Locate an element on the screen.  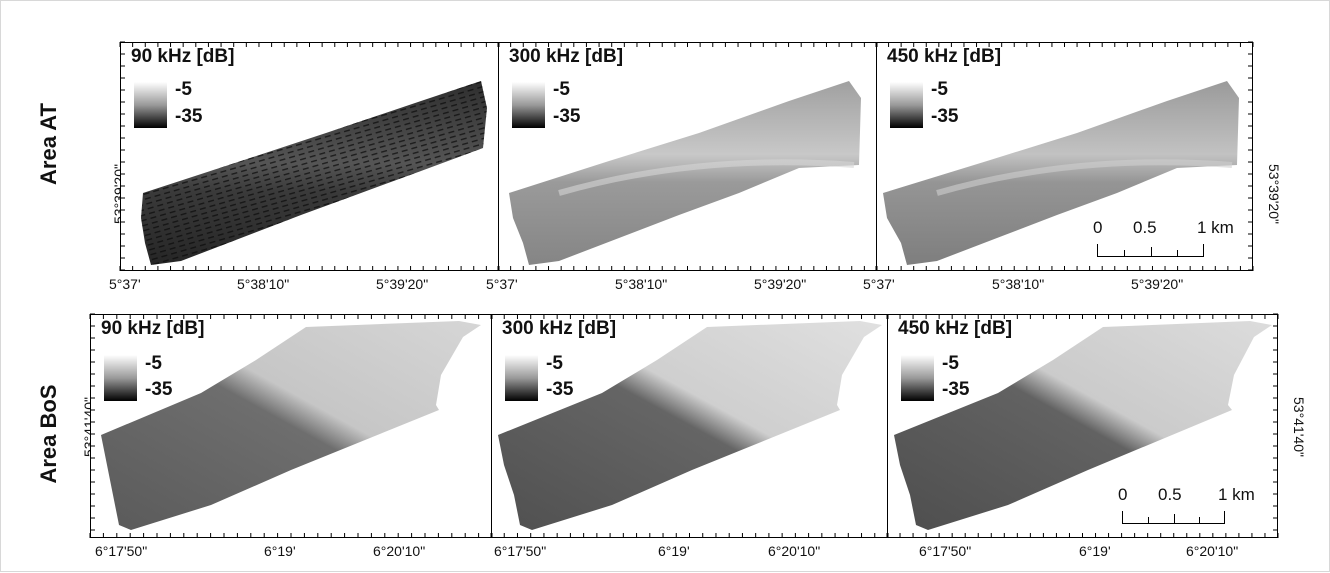
map-panel-bos-450khz: 450 kHz [dB] -5 -35 0 0.5 1 km is located at coordinates (1082, 426).